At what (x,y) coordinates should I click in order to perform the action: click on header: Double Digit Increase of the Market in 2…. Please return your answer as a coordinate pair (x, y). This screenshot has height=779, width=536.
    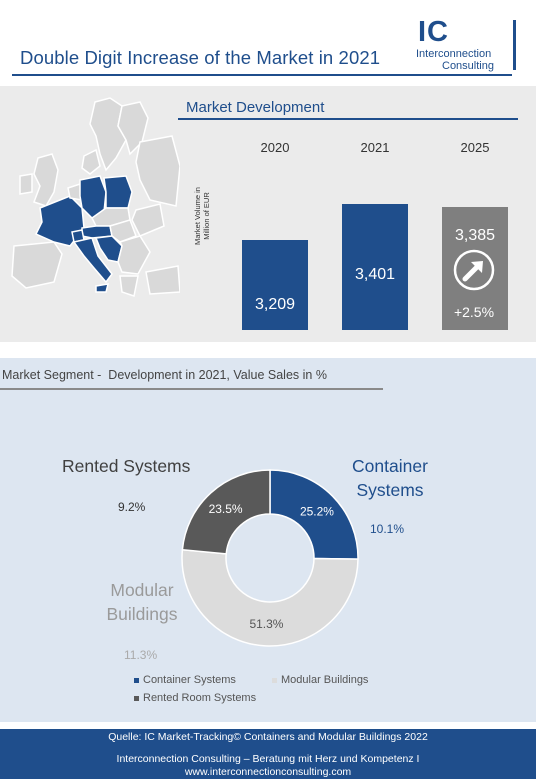
    Looking at the image, I should click on (268, 40).